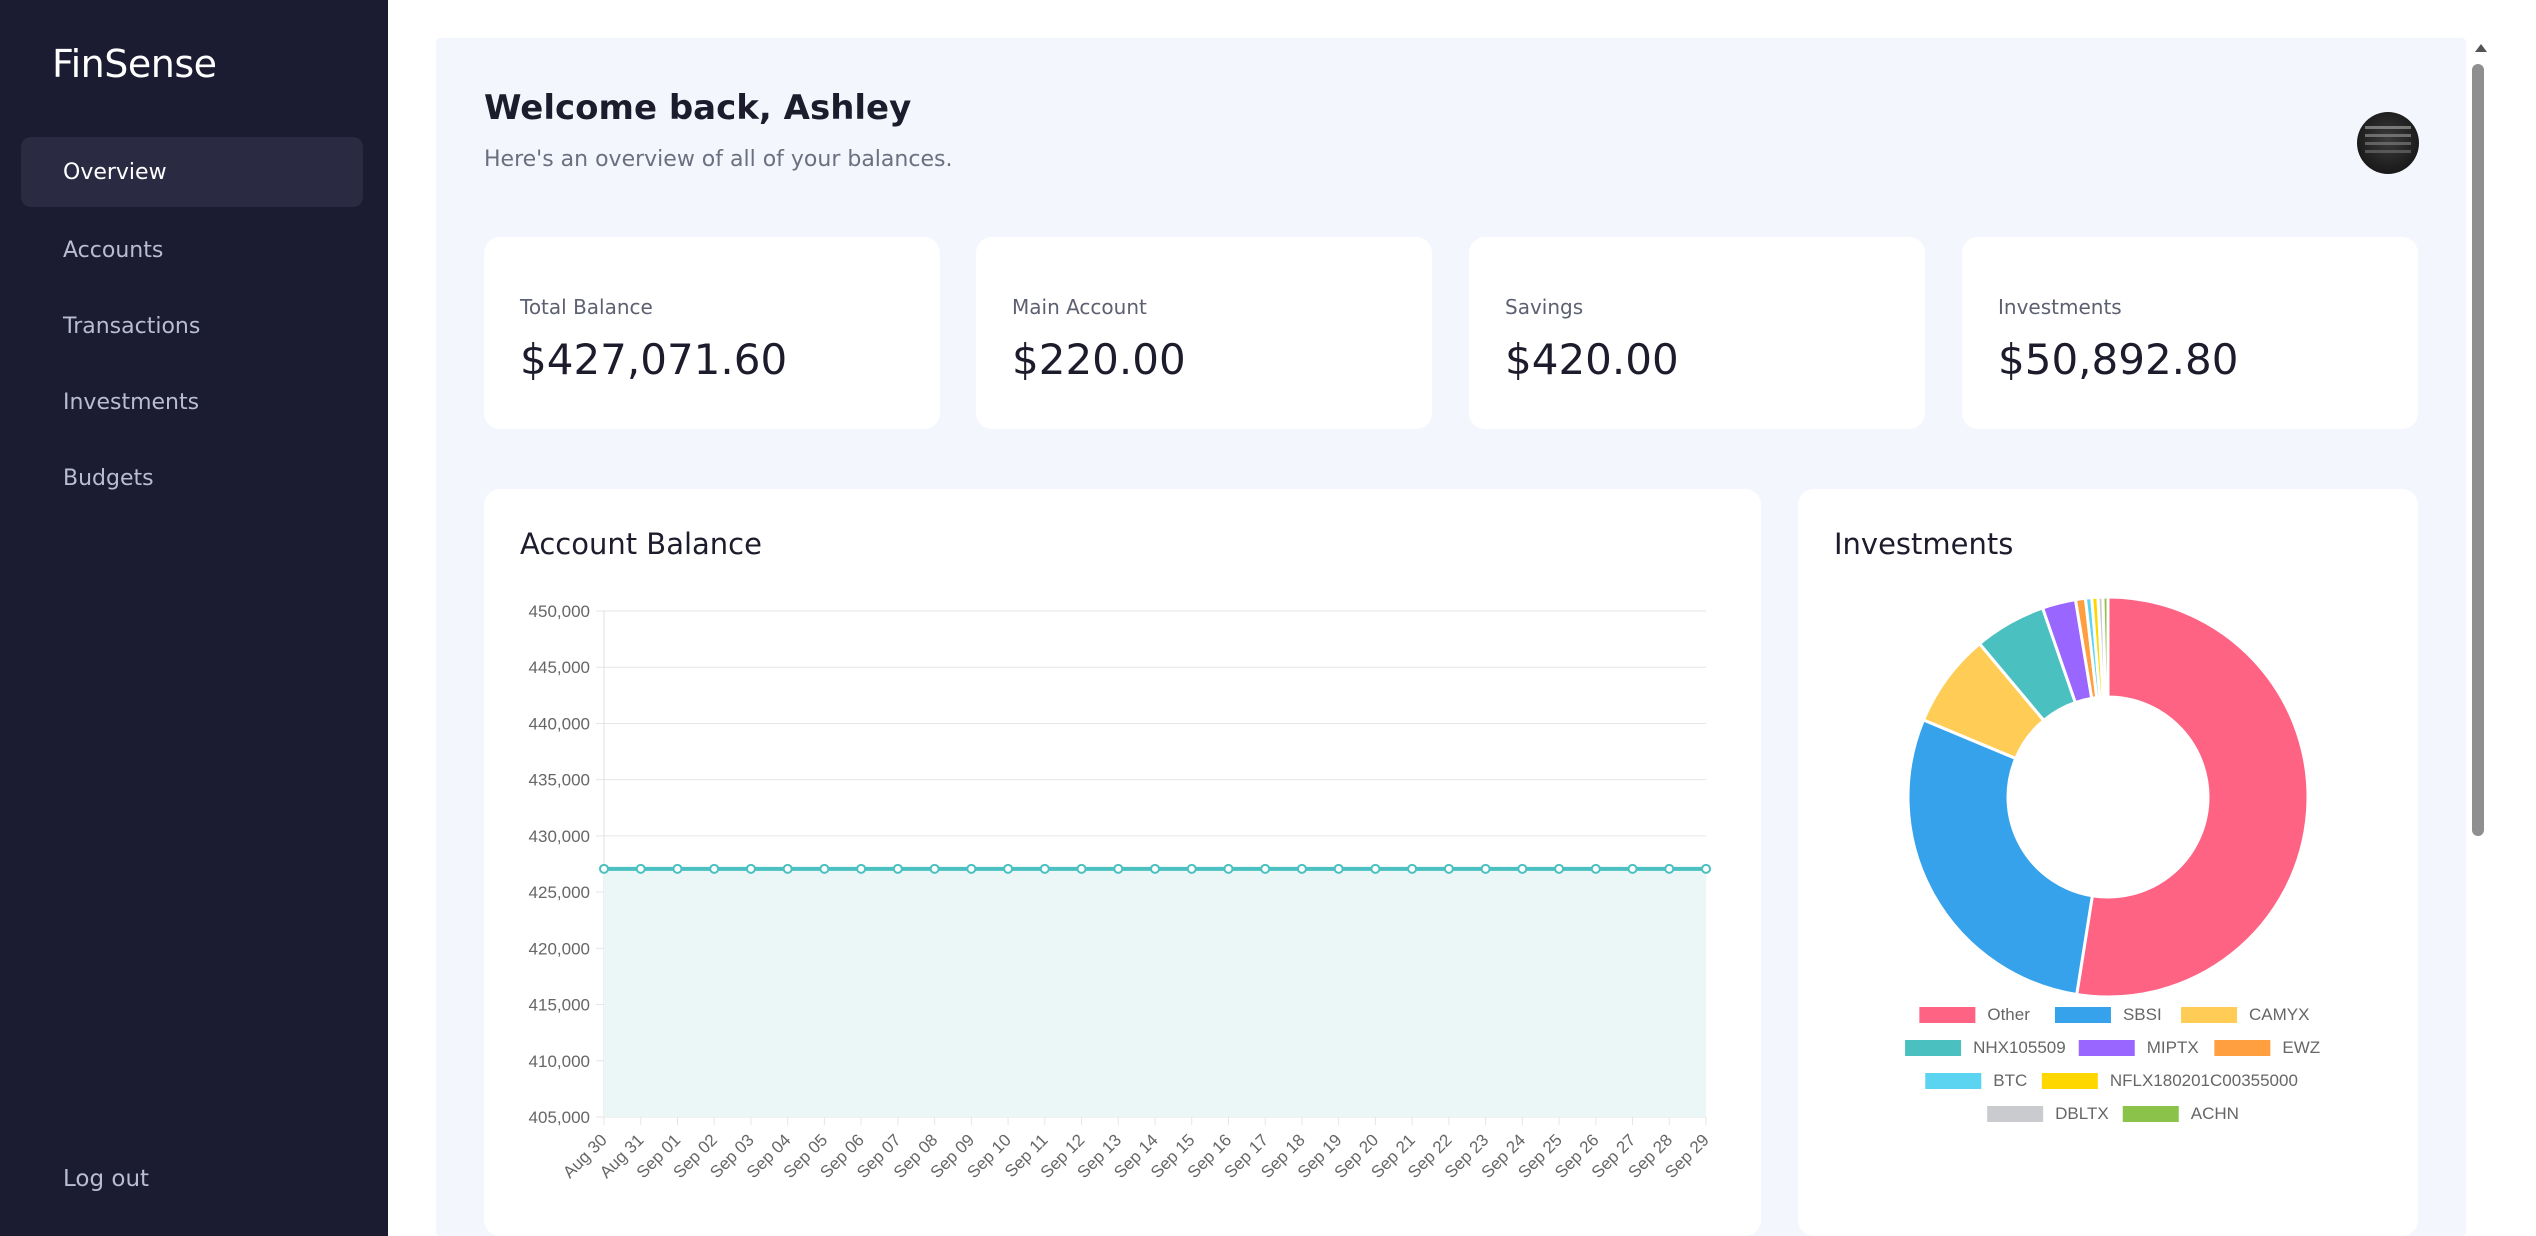  Describe the element at coordinates (113, 250) in the screenshot. I see `sidebar-item-accounts: Accounts` at that location.